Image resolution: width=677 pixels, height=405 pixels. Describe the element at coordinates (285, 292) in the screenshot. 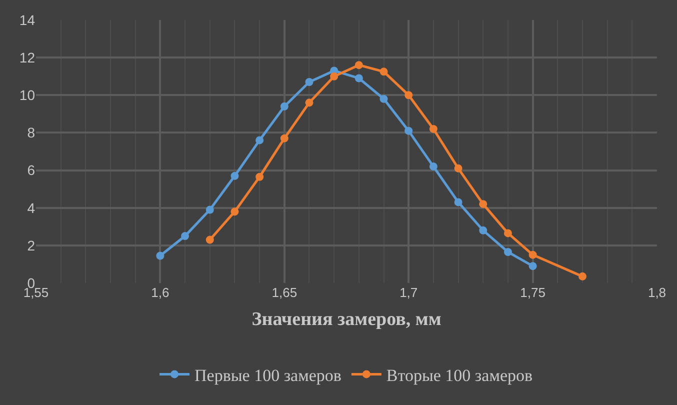

I see `x-tick-label: 1,65` at that location.